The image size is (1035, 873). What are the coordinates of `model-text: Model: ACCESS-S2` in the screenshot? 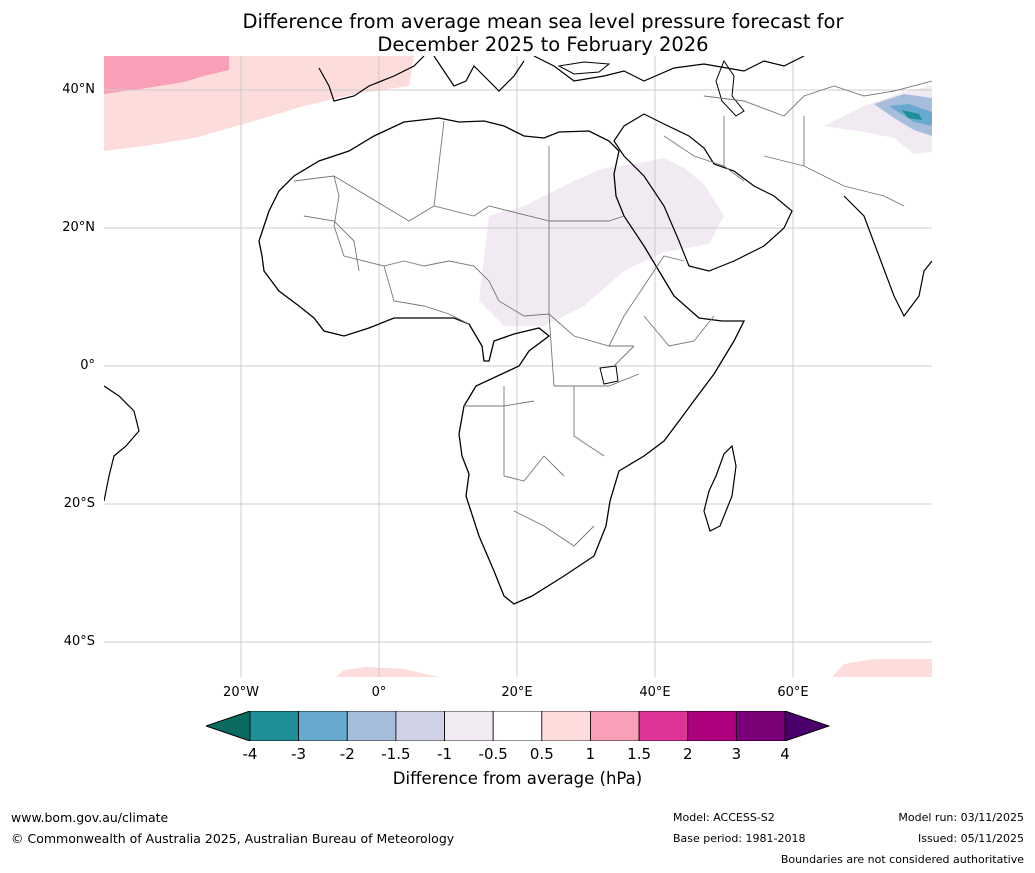 It's located at (724, 817).